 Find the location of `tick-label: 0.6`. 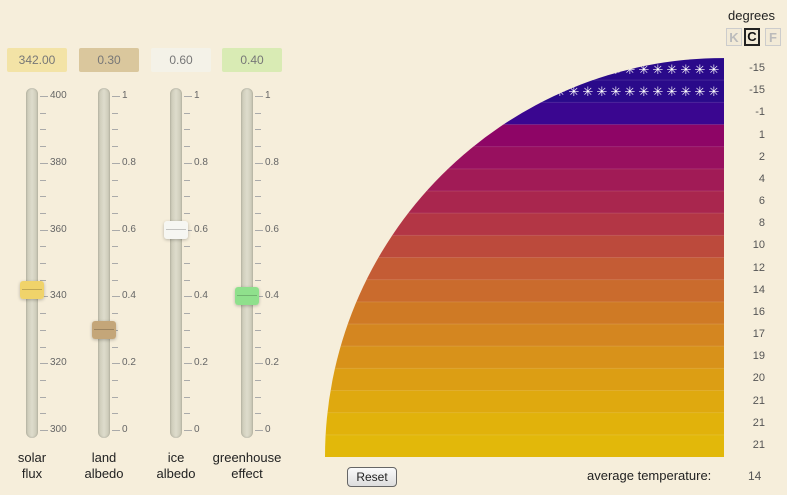

tick-label: 0.6 is located at coordinates (129, 229).